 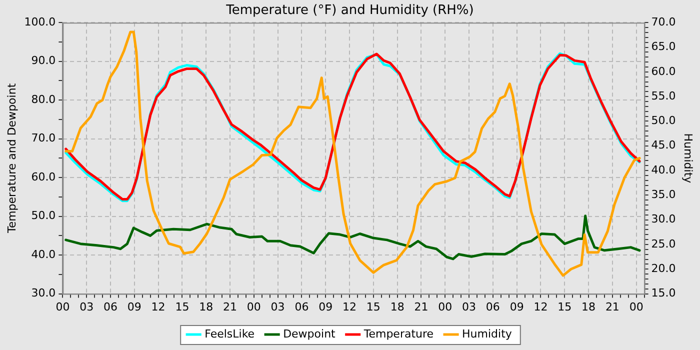 What do you see at coordinates (663, 47) in the screenshot?
I see `y2-tick-label: 65.0` at bounding box center [663, 47].